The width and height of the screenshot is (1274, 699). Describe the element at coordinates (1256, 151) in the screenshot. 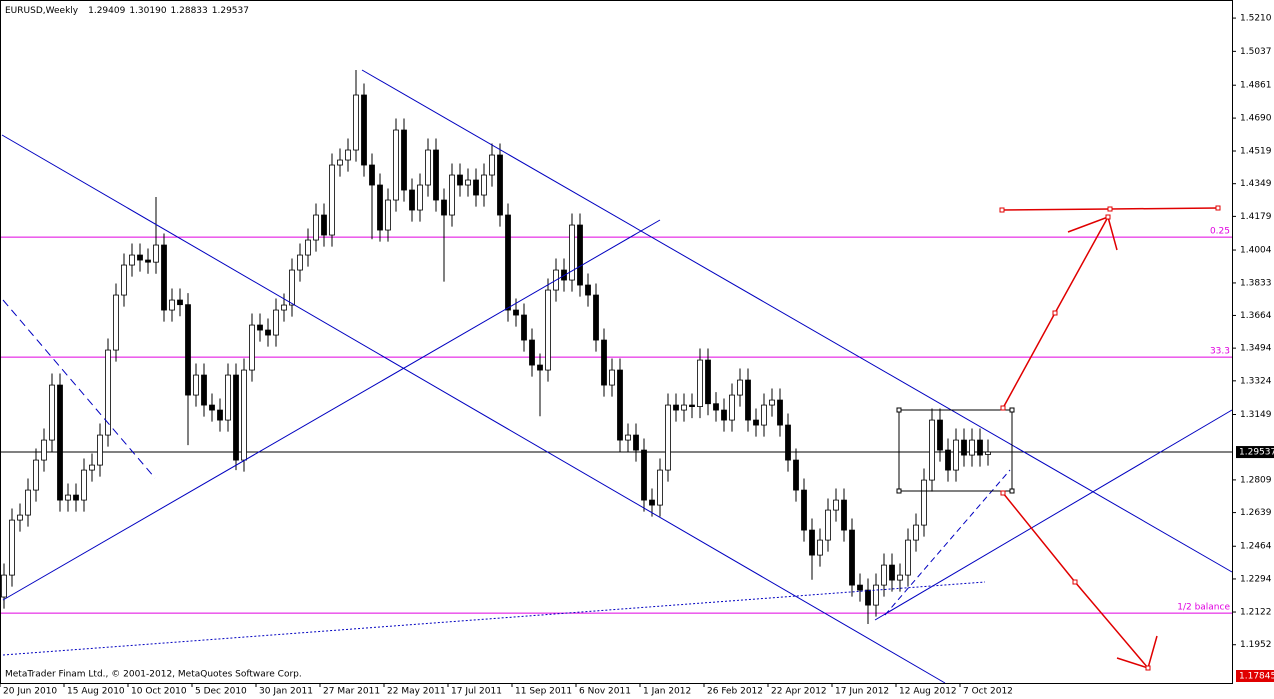

I see `y-tick-label: 1.4519` at that location.